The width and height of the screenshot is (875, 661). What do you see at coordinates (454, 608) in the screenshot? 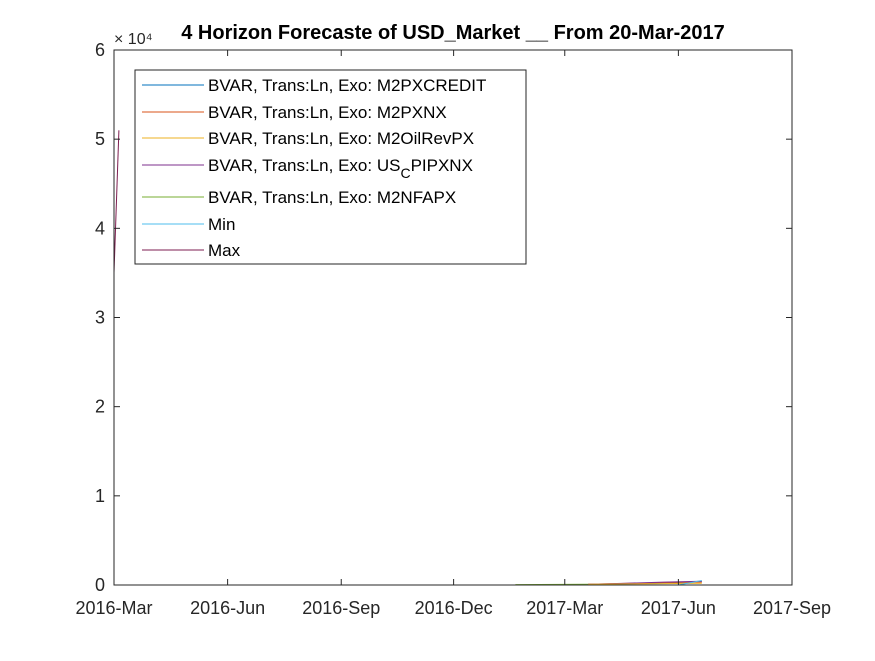
I see `x-tick-label: 2016-Dec` at bounding box center [454, 608].